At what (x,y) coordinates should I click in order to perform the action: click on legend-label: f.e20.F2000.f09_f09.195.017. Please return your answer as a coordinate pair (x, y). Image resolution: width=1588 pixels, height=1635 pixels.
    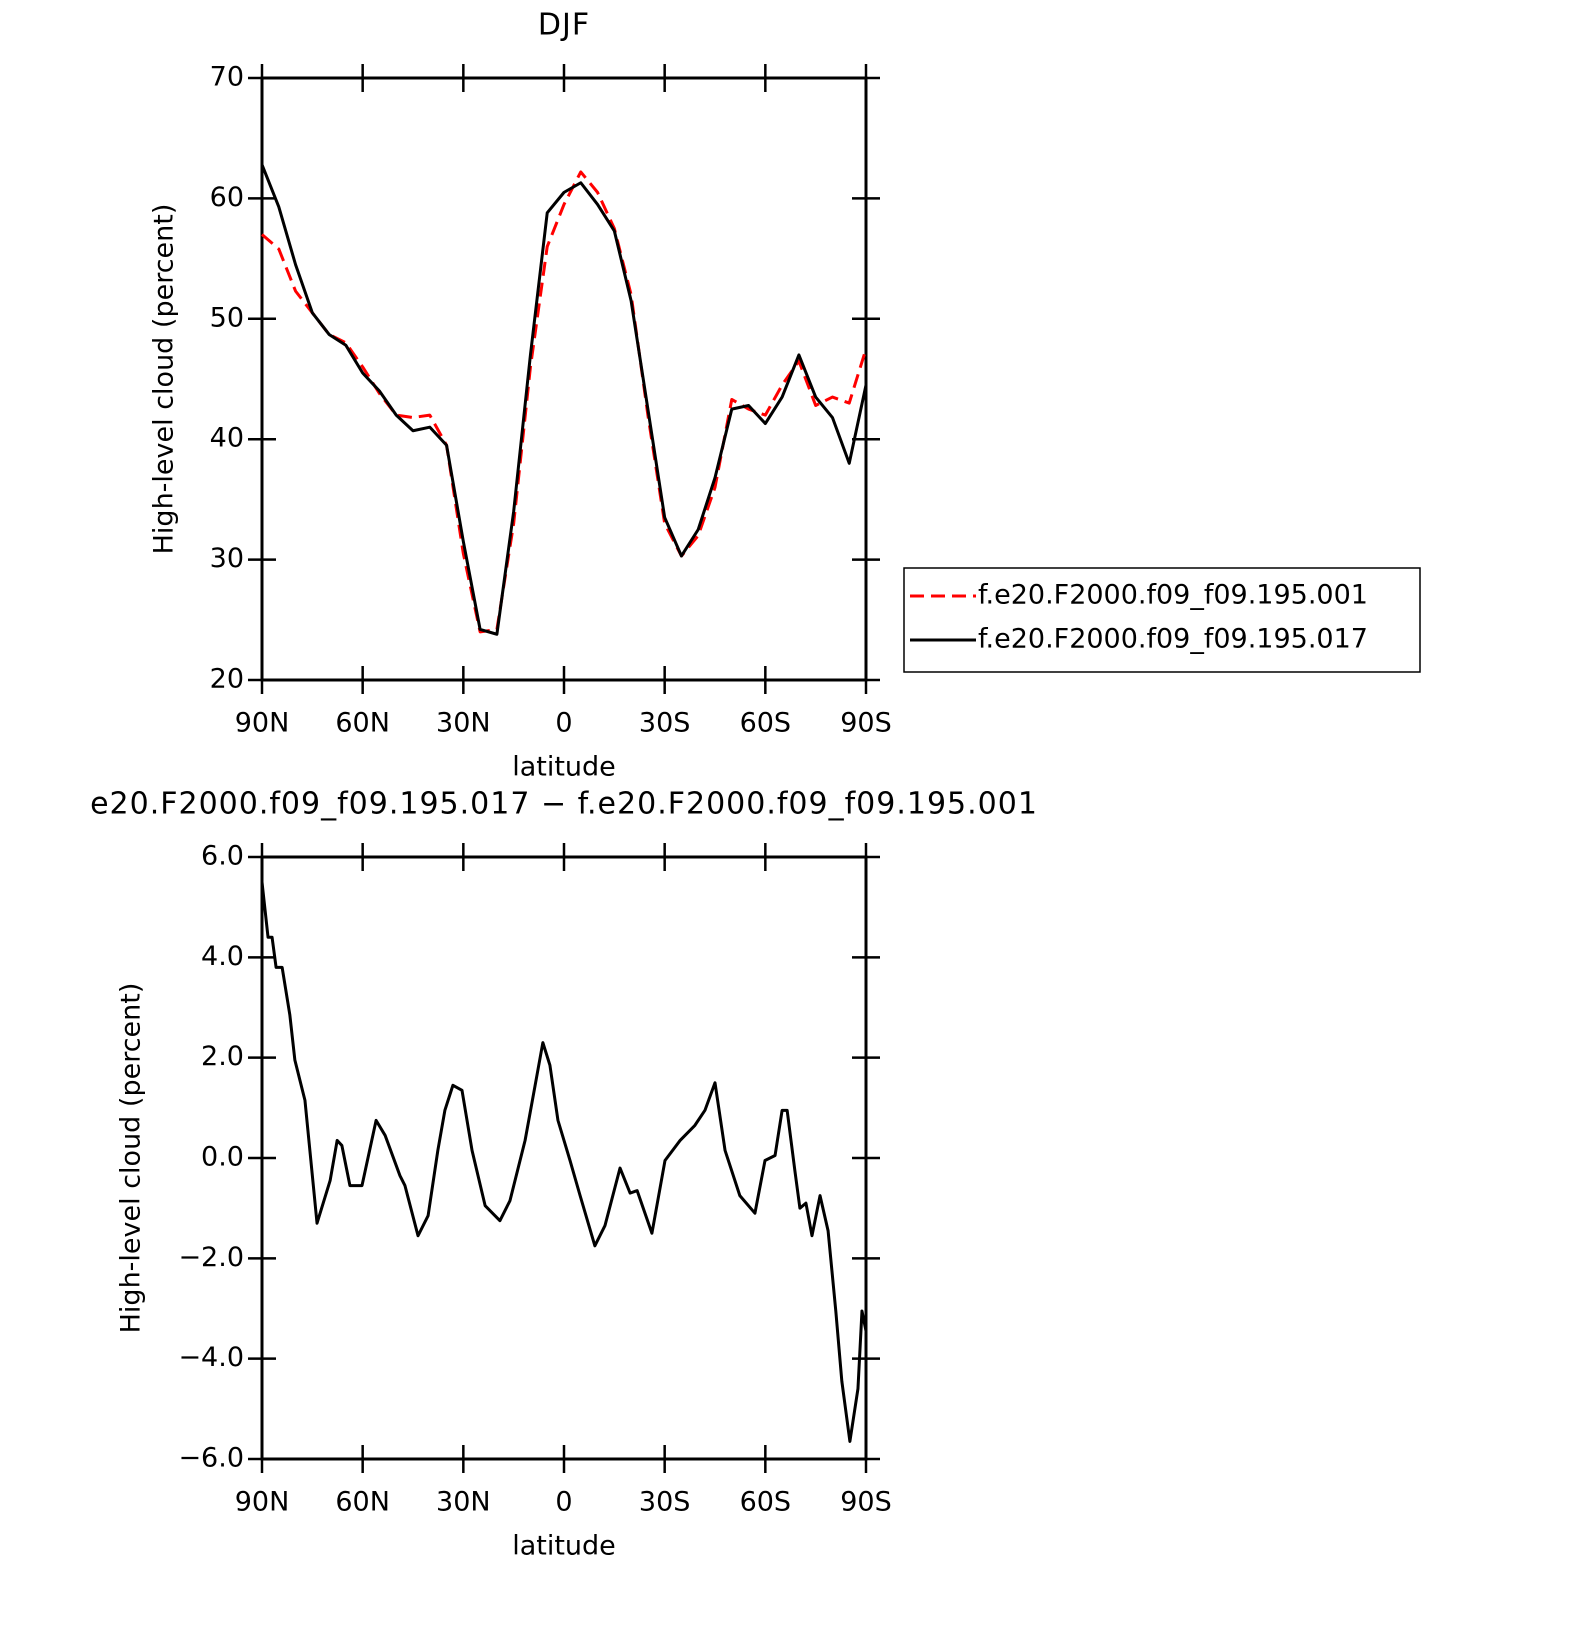
    Looking at the image, I should click on (1173, 639).